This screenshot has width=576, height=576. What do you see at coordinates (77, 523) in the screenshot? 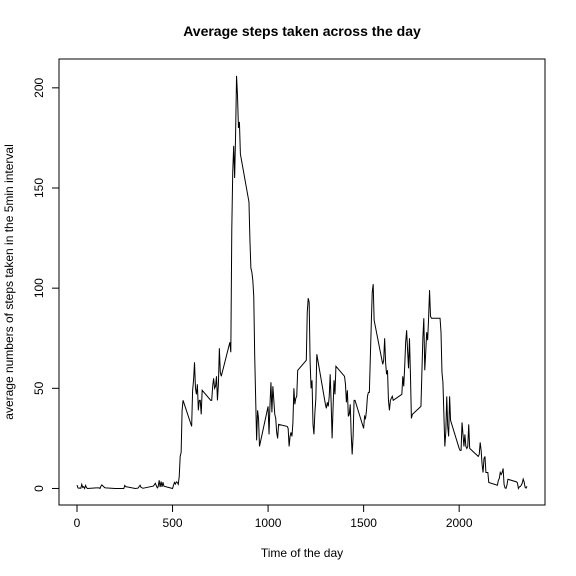
I see `x-tick-label: 0` at bounding box center [77, 523].